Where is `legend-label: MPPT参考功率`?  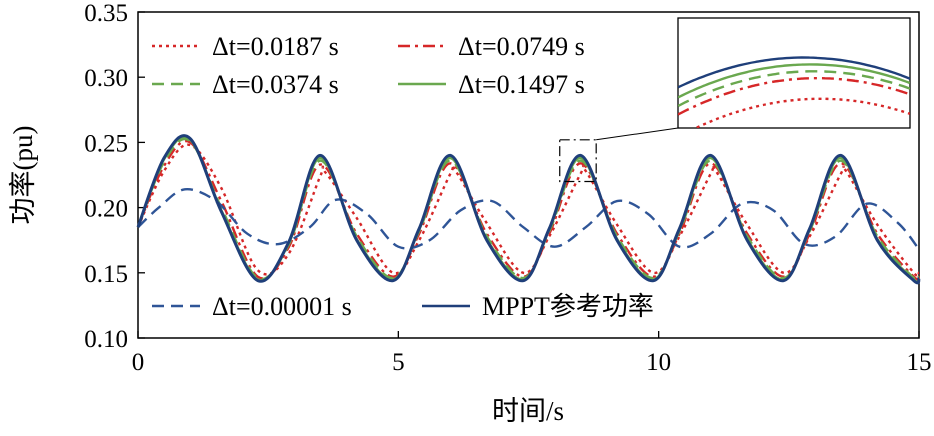
legend-label: MPPT参考功率 is located at coordinates (568, 306).